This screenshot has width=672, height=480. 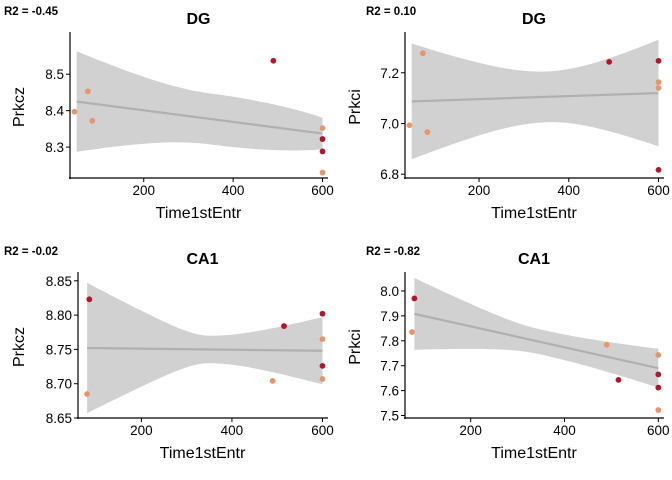 I want to click on y-tick-label: 8.3, so click(x=54, y=147).